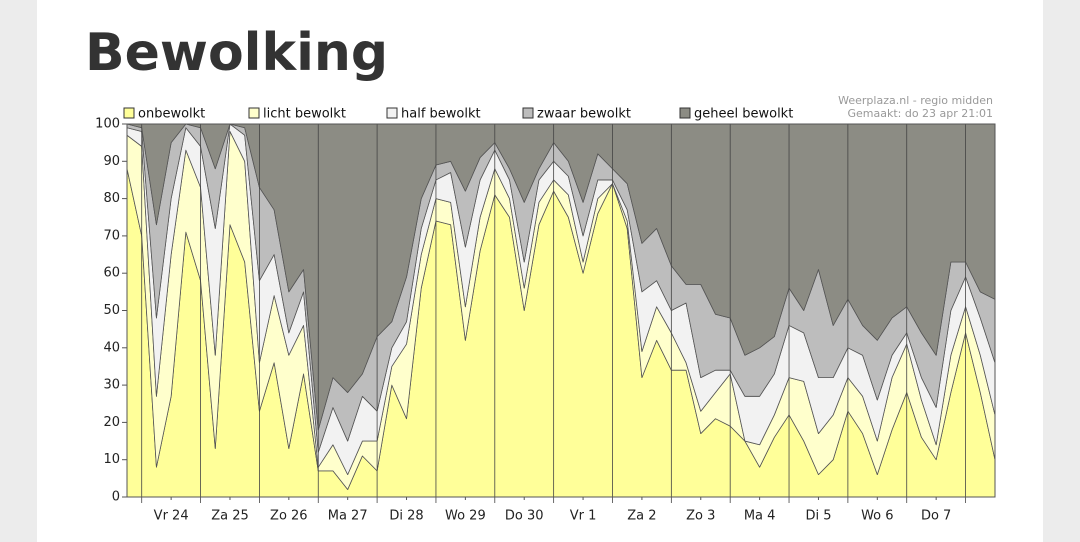 Image resolution: width=1080 pixels, height=542 pixels. What do you see at coordinates (877, 516) in the screenshot?
I see `x-tick-label: Wo 6` at bounding box center [877, 516].